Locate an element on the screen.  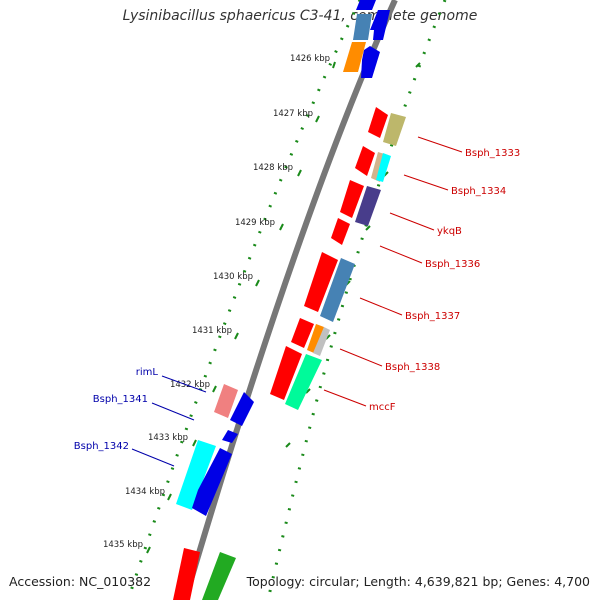
tick-label: 1429 kbp is located at coordinates (255, 223).